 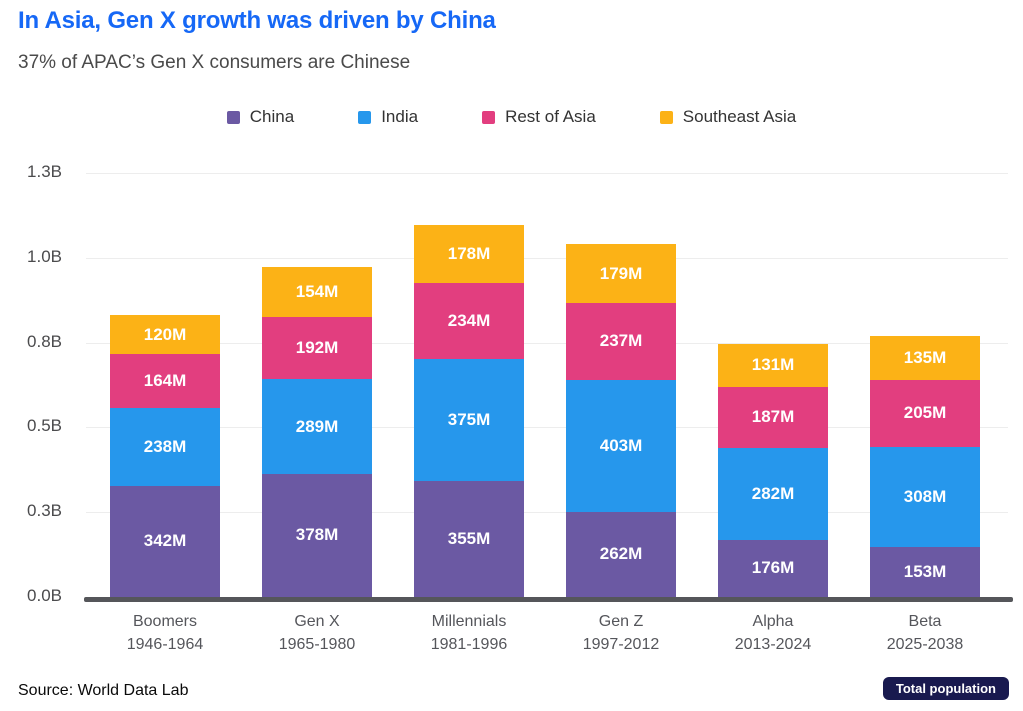 I want to click on segment-value-label: 237M, so click(x=621, y=341).